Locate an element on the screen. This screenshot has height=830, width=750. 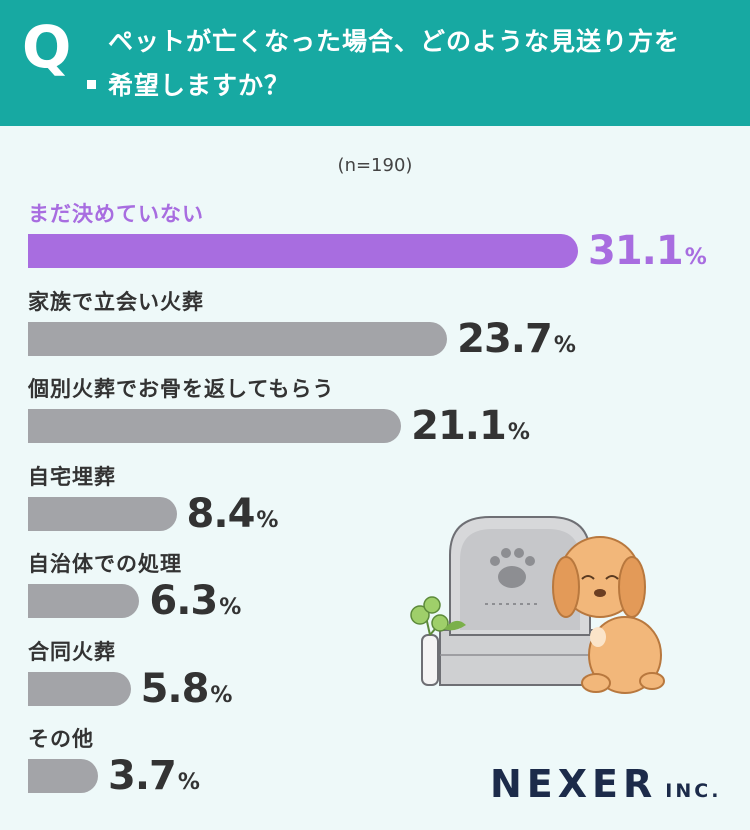
category-label: 合同火葬 is located at coordinates (72, 651).